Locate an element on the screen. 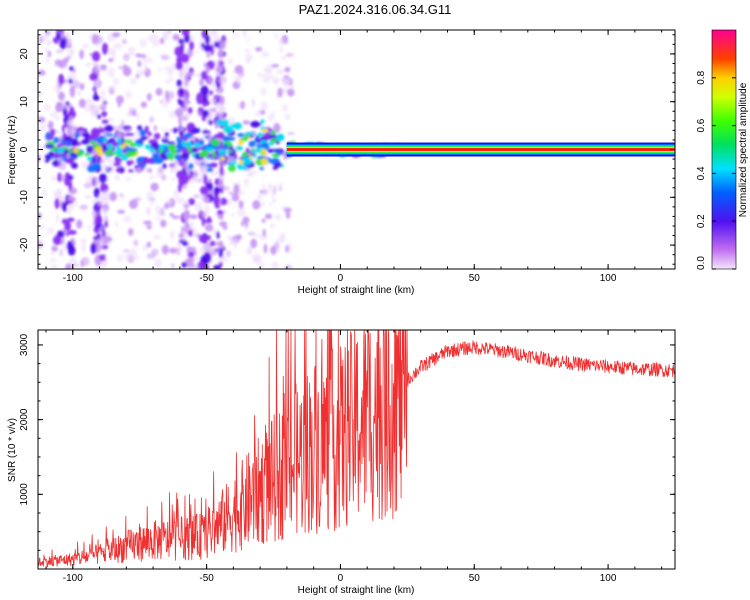 The image size is (750, 600). x-tick-label: 0 is located at coordinates (341, 578).